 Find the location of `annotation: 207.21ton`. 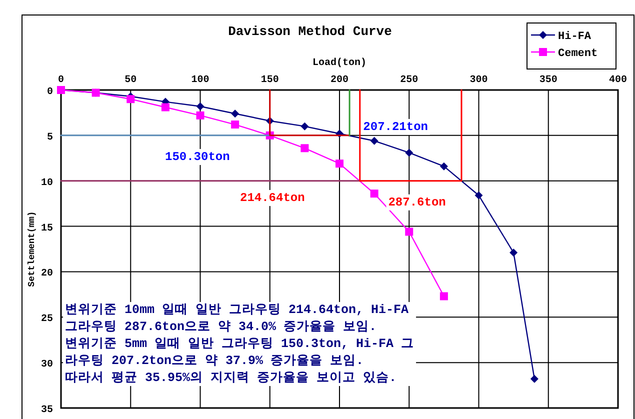

annotation: 207.21ton is located at coordinates (395, 127).